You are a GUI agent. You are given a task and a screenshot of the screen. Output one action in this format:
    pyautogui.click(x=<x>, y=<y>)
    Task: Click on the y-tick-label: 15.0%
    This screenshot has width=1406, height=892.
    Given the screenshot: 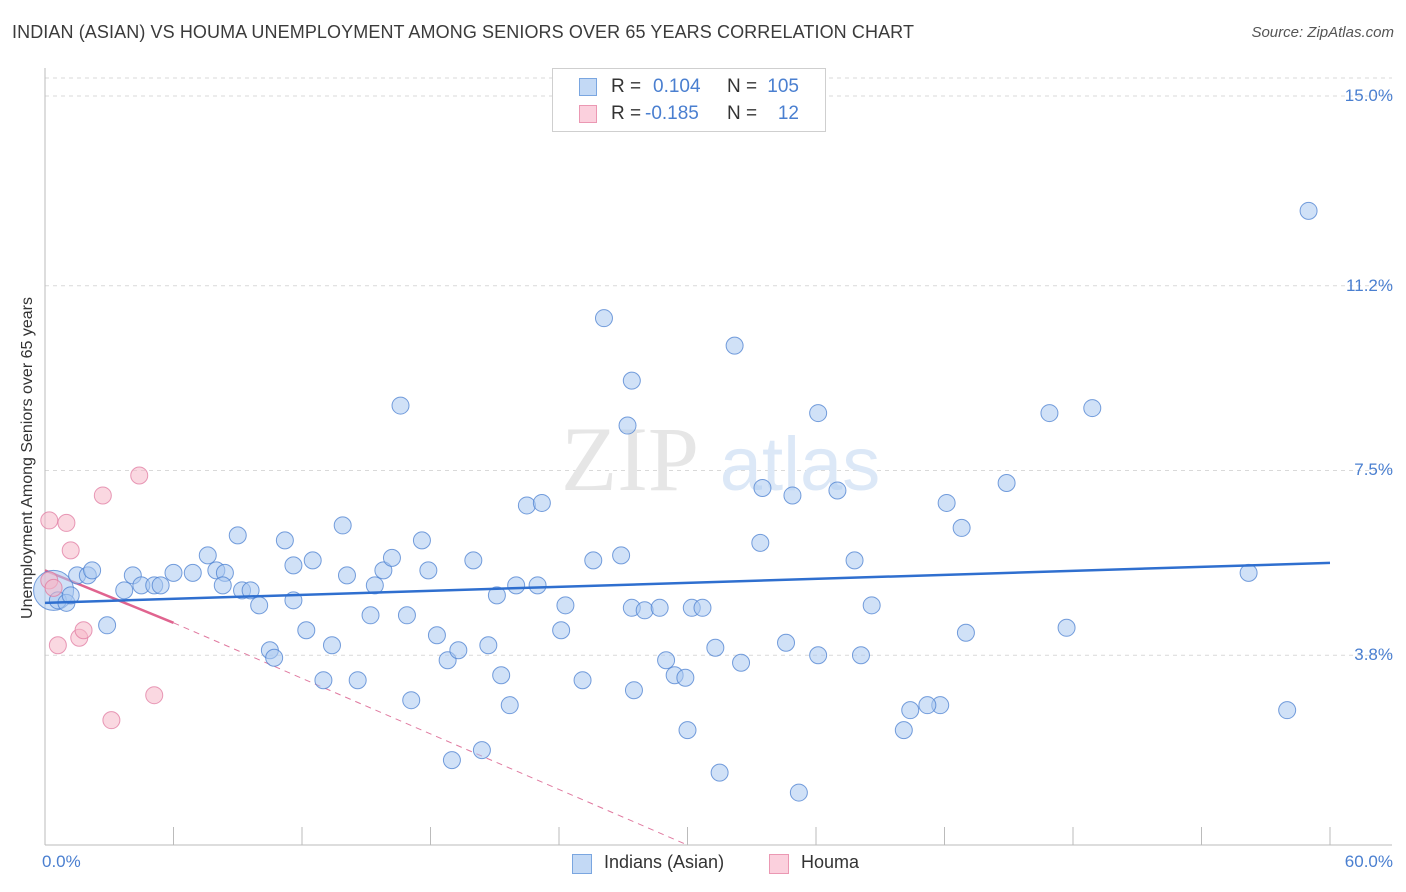 What is the action you would take?
    pyautogui.click(x=1368, y=95)
    